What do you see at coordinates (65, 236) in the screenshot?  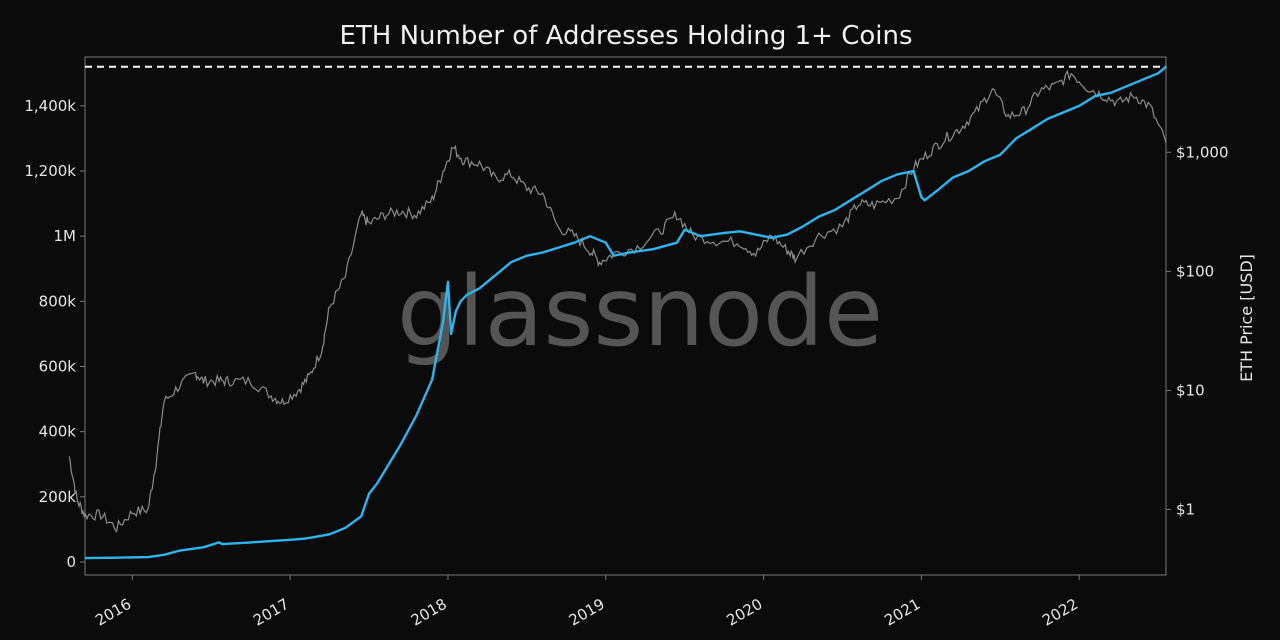 I see `y-tick-label: 1M` at bounding box center [65, 236].